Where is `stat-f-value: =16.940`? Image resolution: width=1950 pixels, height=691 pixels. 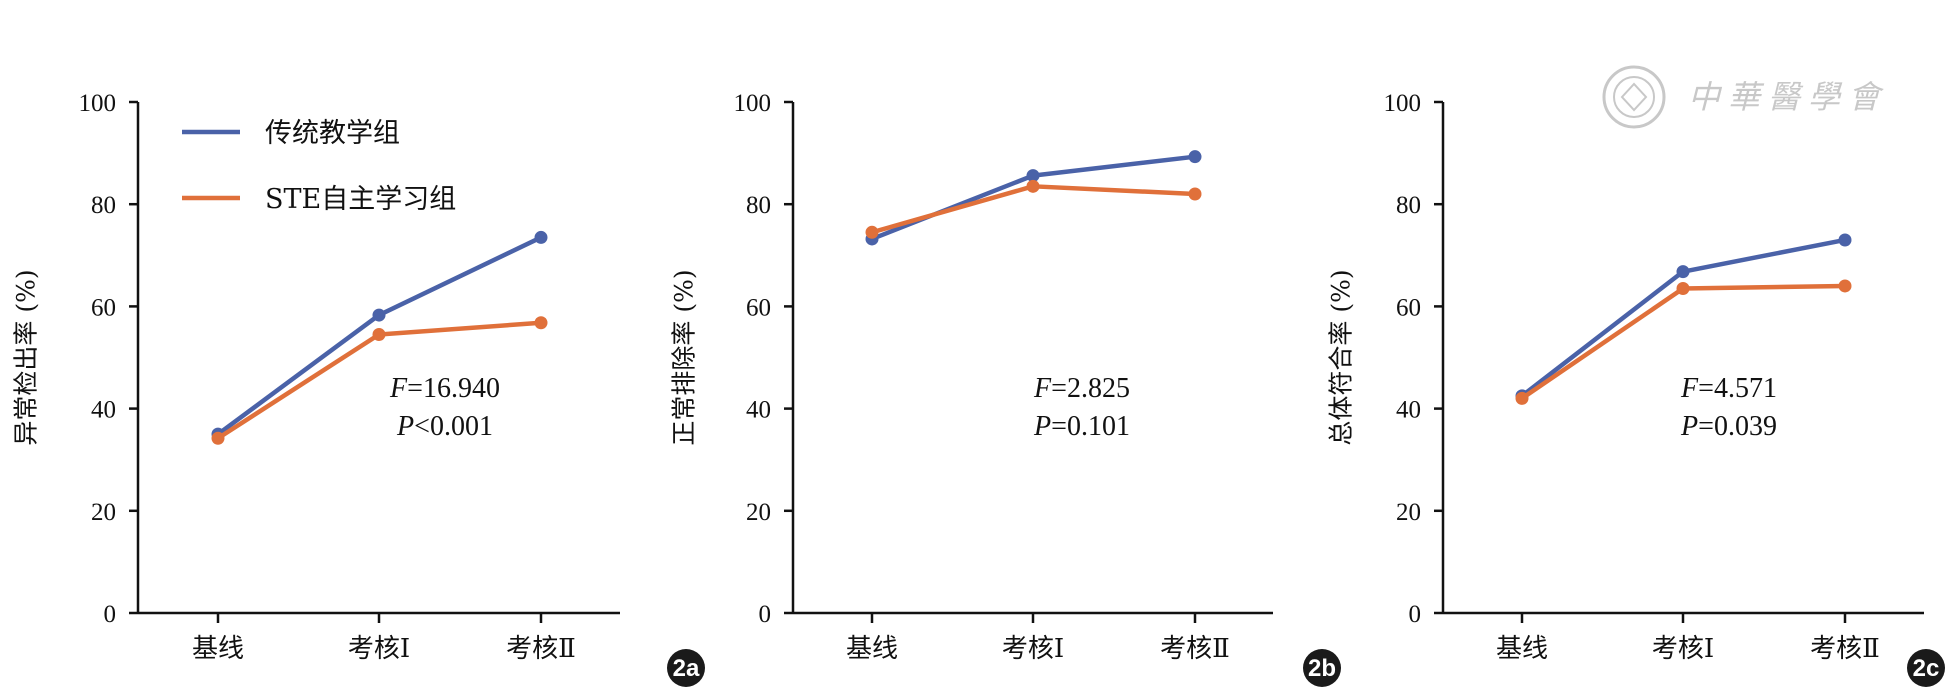 stat-f-value: =16.940 is located at coordinates (453, 388).